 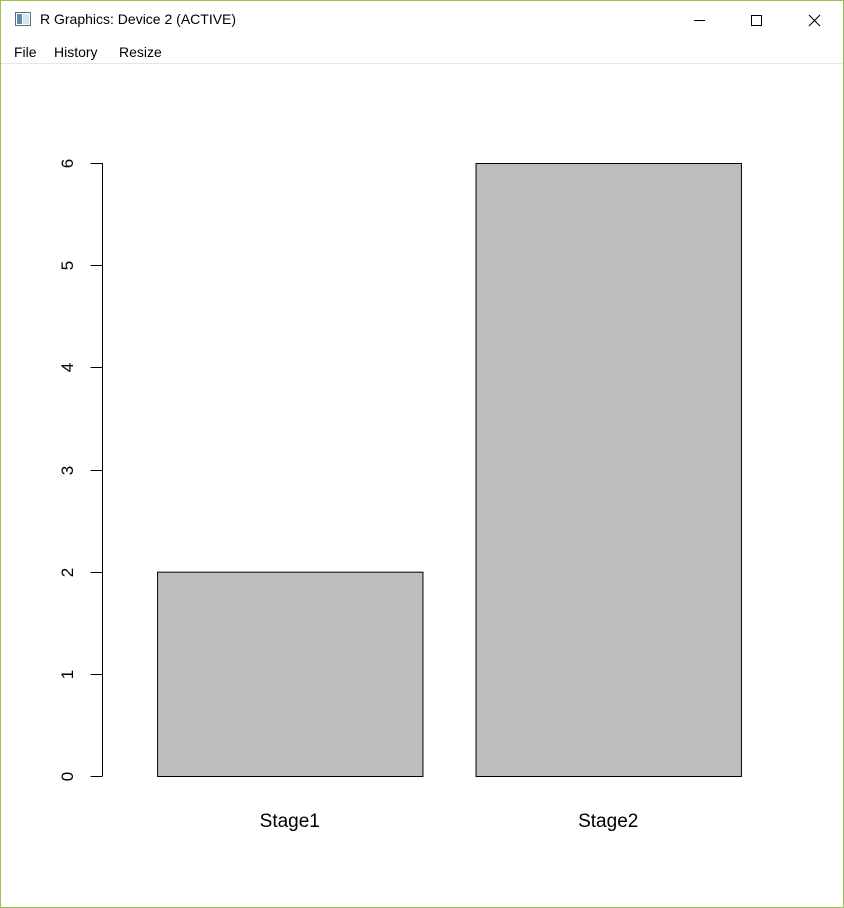 I want to click on y-tick-label: 0, so click(x=67, y=776).